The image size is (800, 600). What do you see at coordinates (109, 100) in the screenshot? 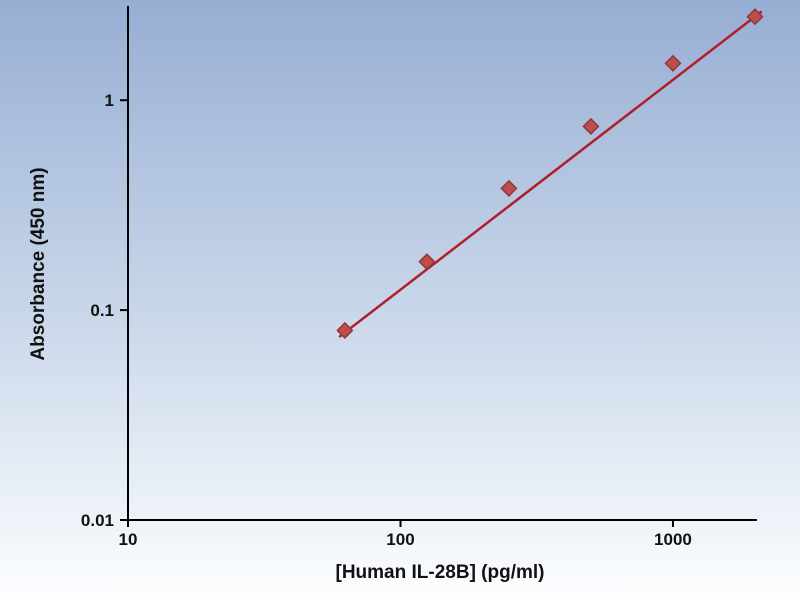
I see `y-tick-label: 1` at bounding box center [109, 100].